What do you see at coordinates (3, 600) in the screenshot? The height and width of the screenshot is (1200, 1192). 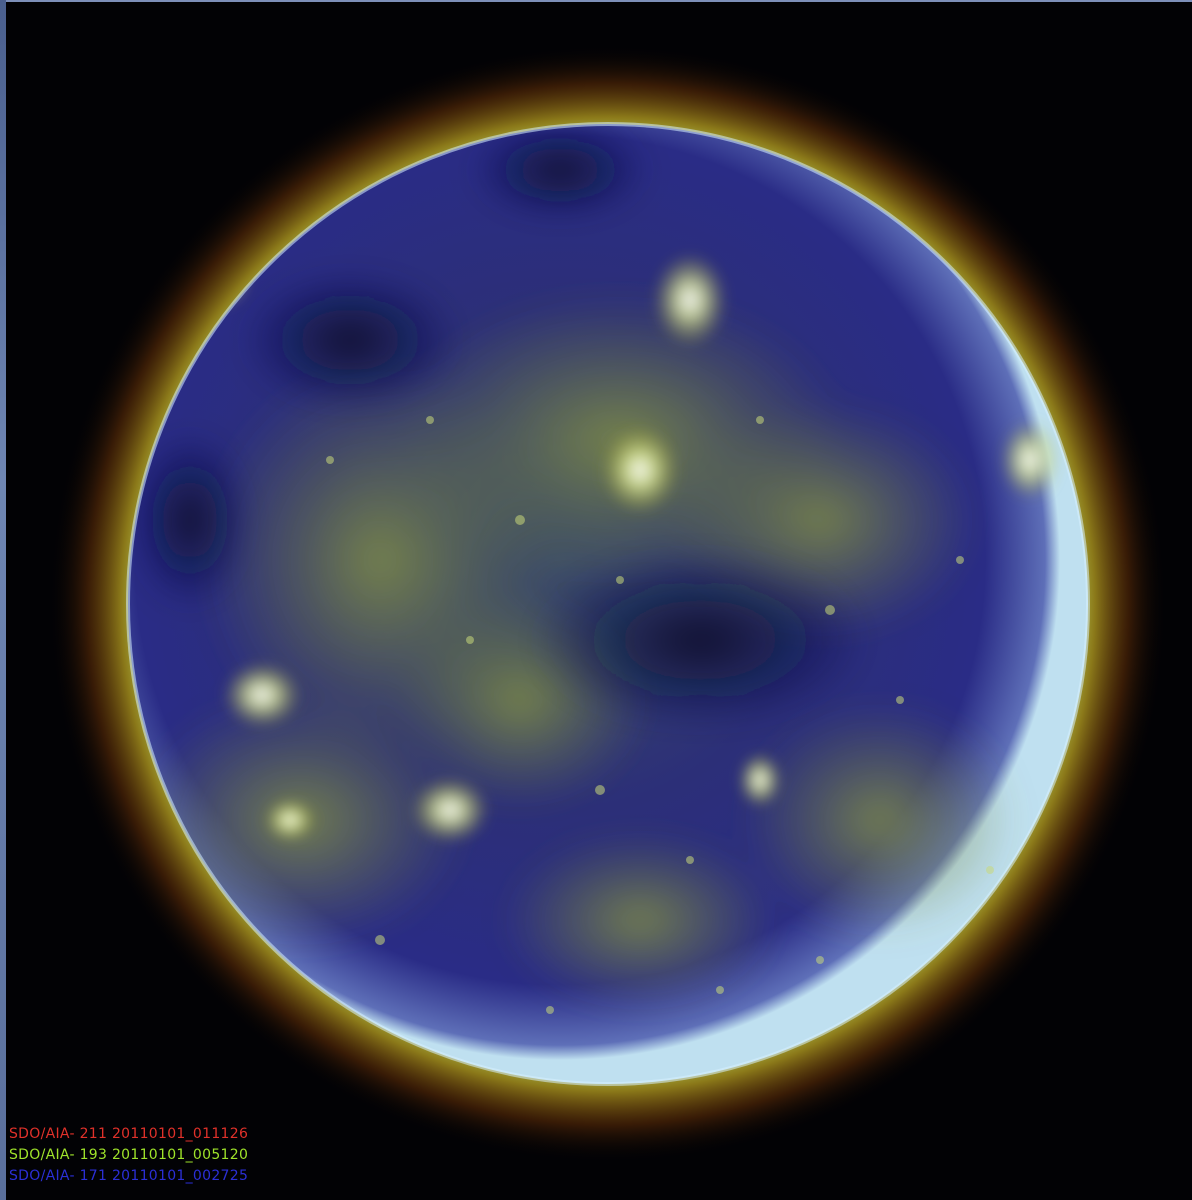 I see `left-border` at bounding box center [3, 600].